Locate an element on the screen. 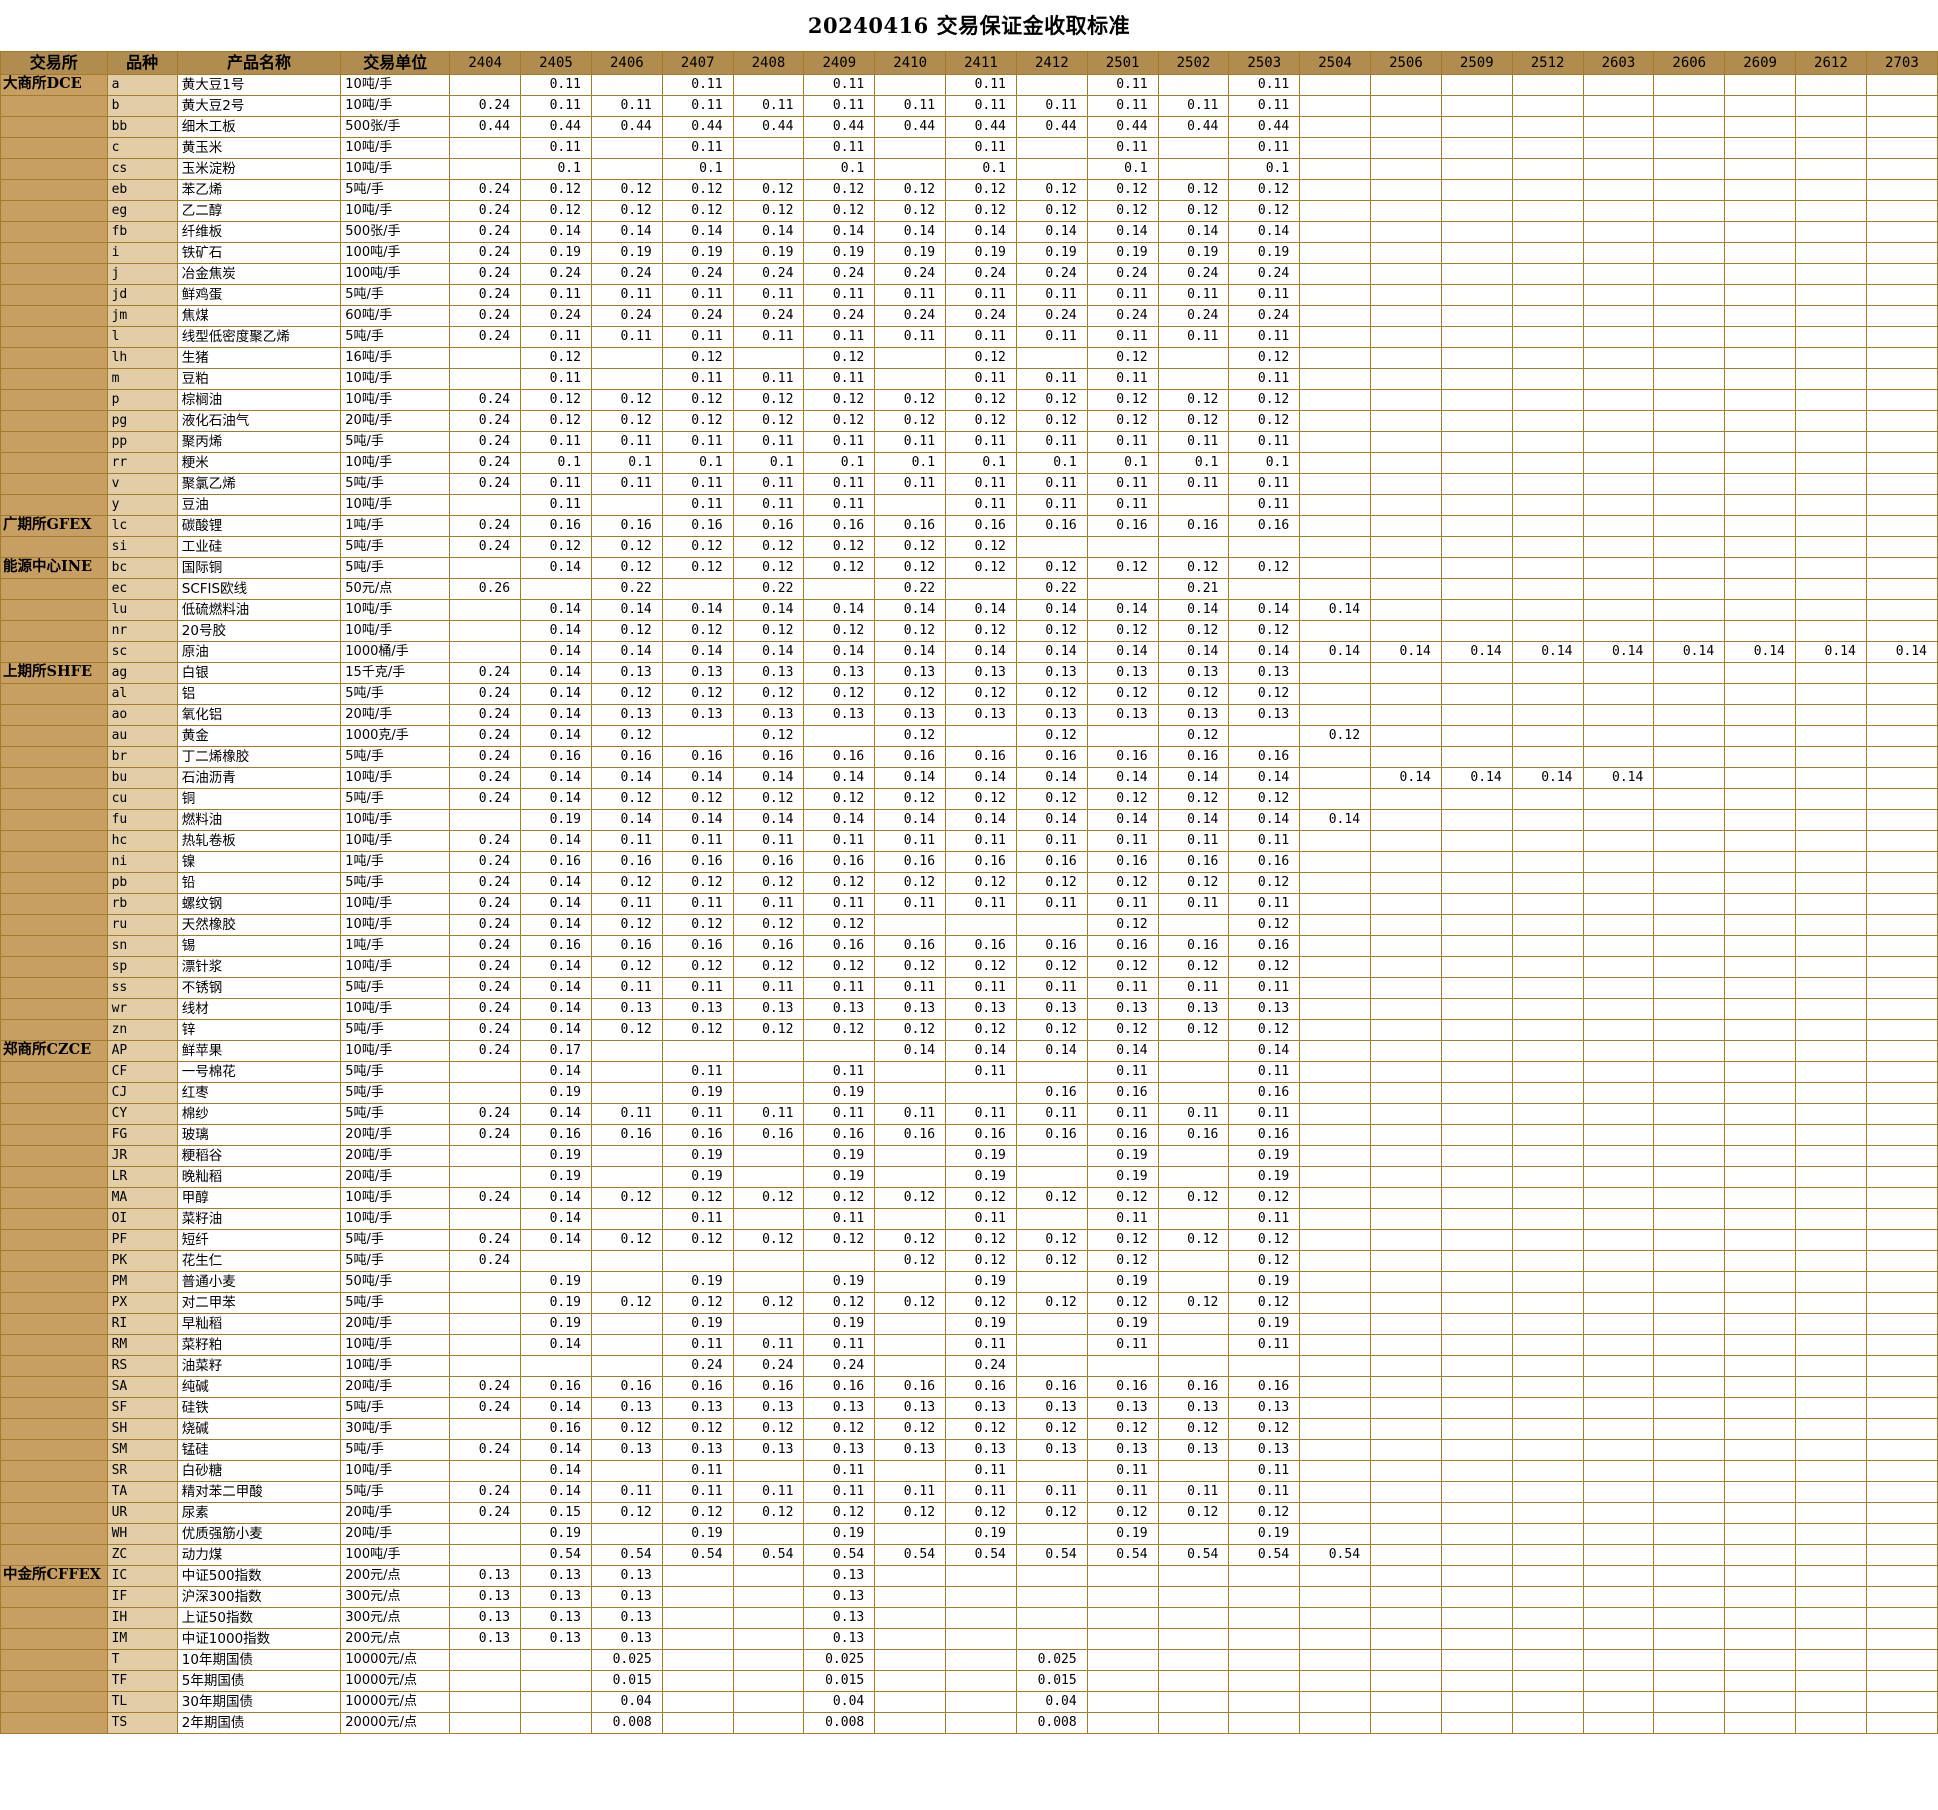 The width and height of the screenshot is (1938, 1810). product-code-cell: bc is located at coordinates (142, 568).